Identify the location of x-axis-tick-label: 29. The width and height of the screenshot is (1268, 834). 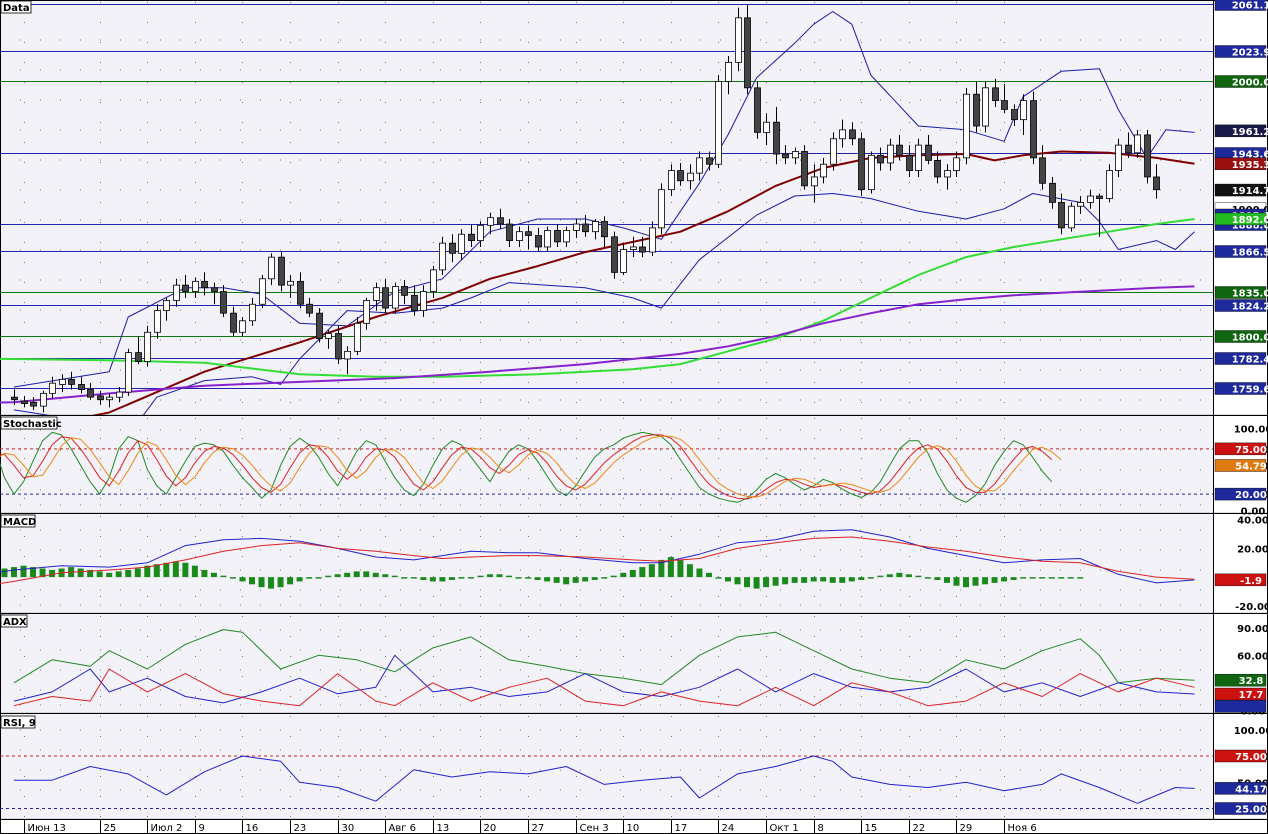
(966, 828).